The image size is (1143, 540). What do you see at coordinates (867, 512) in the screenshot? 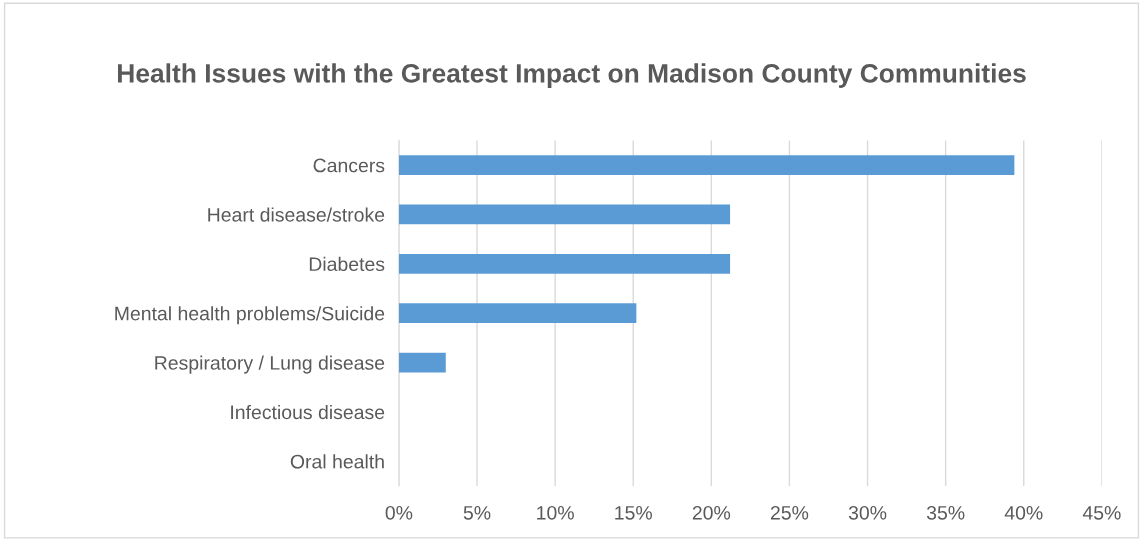
I see `x-tick-label: 30%` at bounding box center [867, 512].